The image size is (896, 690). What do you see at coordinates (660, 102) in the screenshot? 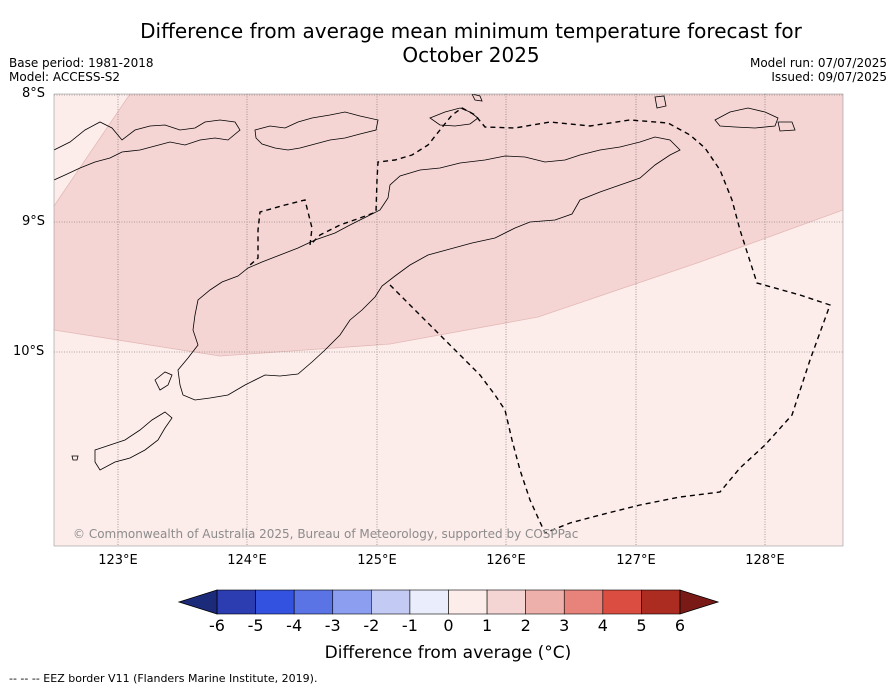
I see `kisar-coast` at bounding box center [660, 102].